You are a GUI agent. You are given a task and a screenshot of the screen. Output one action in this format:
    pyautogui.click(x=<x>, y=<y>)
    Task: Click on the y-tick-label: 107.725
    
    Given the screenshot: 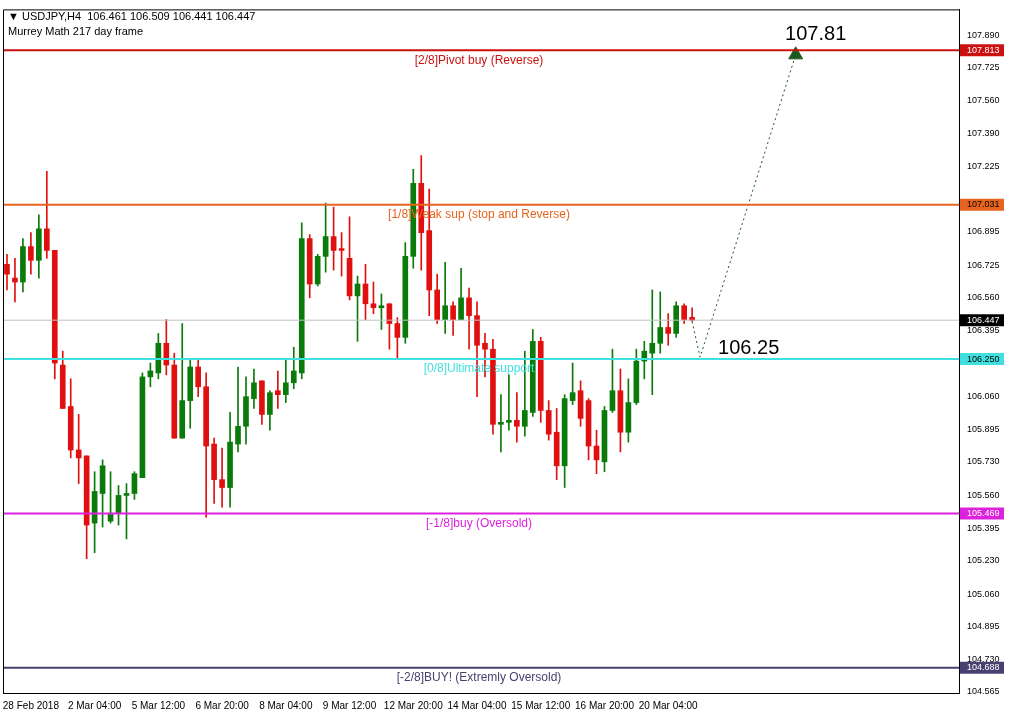 What is the action you would take?
    pyautogui.click(x=983, y=67)
    